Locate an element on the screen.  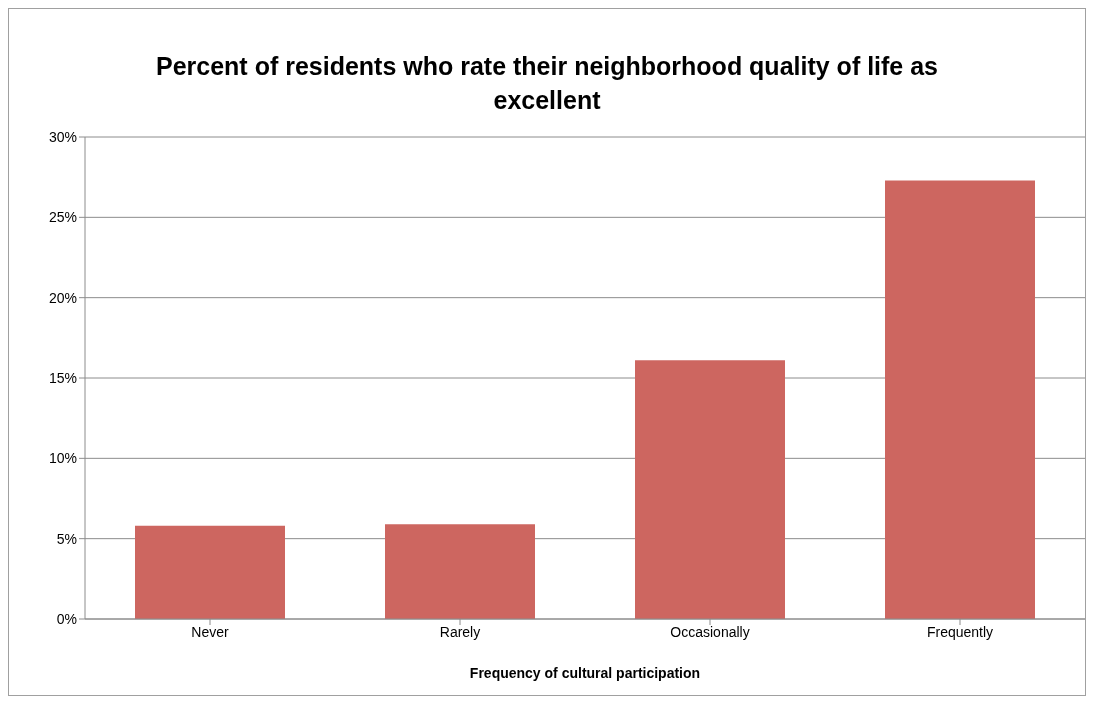
x-tick-label: Rarely is located at coordinates (460, 631).